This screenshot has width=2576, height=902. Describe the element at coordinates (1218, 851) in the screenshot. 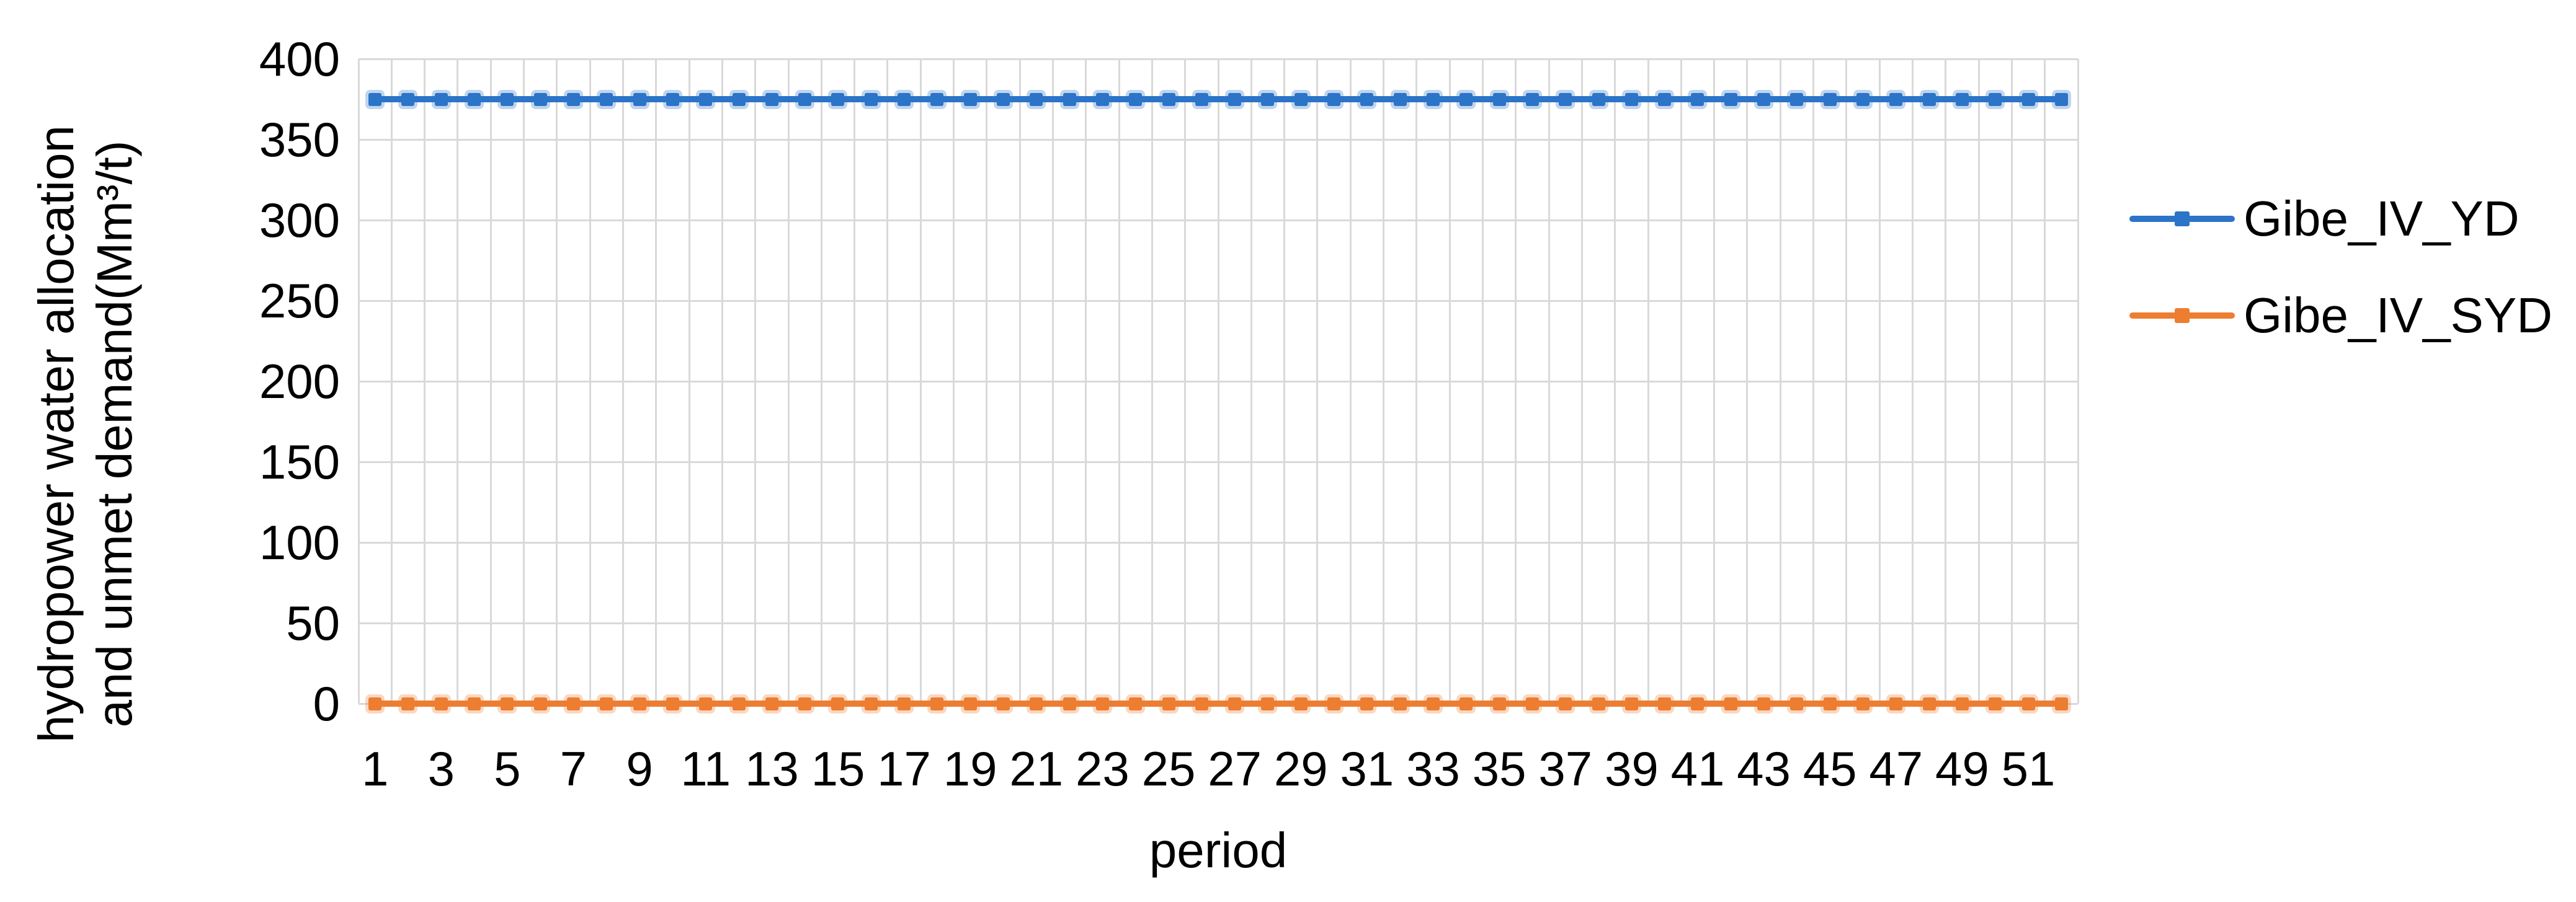

I see `x-axis-title: period` at that location.